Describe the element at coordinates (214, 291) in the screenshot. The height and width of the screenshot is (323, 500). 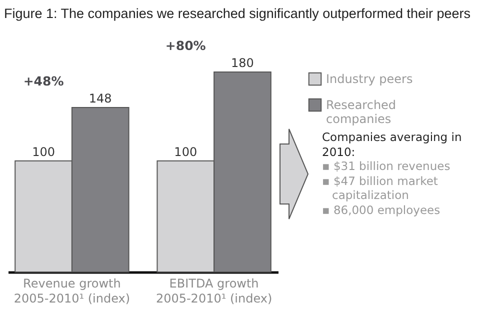
I see `x-tick-label: EBITDA growth 2005-2010¹ (index)` at that location.